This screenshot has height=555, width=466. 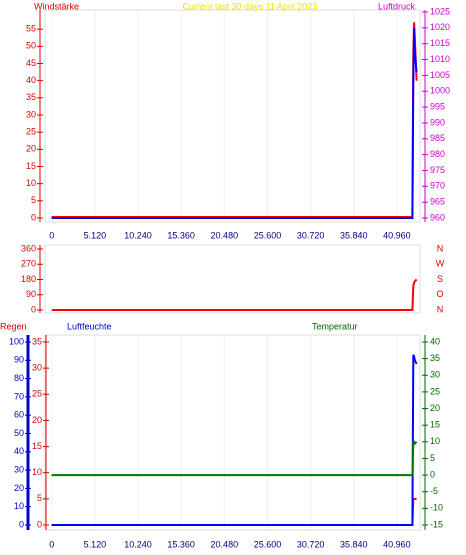 What do you see at coordinates (440, 264) in the screenshot?
I see `tick-label: W` at bounding box center [440, 264].